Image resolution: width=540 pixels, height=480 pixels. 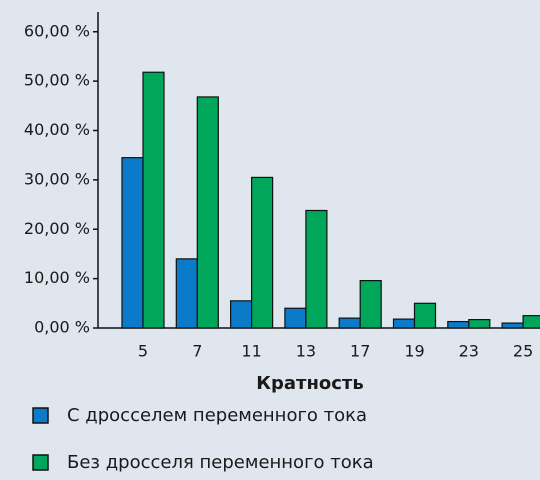 I want to click on x-tick-label: 19, so click(x=414, y=351).